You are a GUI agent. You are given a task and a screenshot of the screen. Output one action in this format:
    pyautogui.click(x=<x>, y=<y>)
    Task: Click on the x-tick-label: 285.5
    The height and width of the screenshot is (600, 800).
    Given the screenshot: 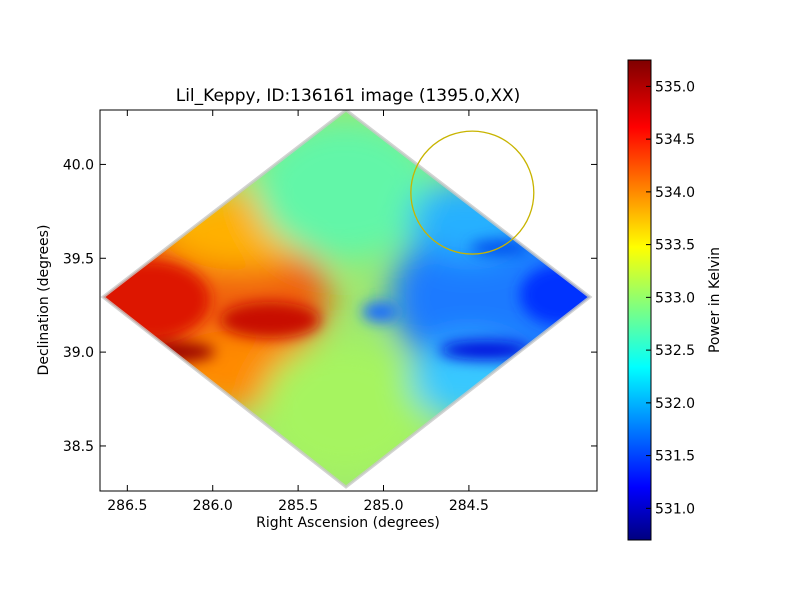 What is the action you would take?
    pyautogui.click(x=298, y=506)
    